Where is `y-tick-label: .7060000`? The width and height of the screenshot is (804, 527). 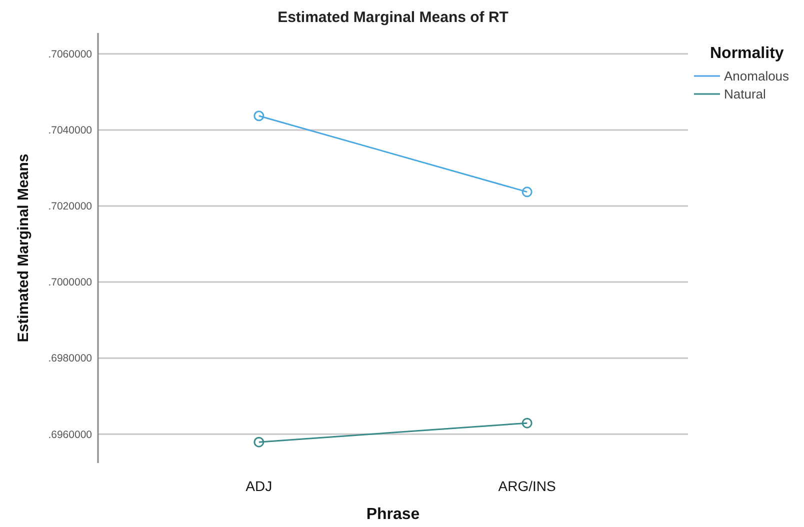
y-tick-label: .7060000 is located at coordinates (70, 54).